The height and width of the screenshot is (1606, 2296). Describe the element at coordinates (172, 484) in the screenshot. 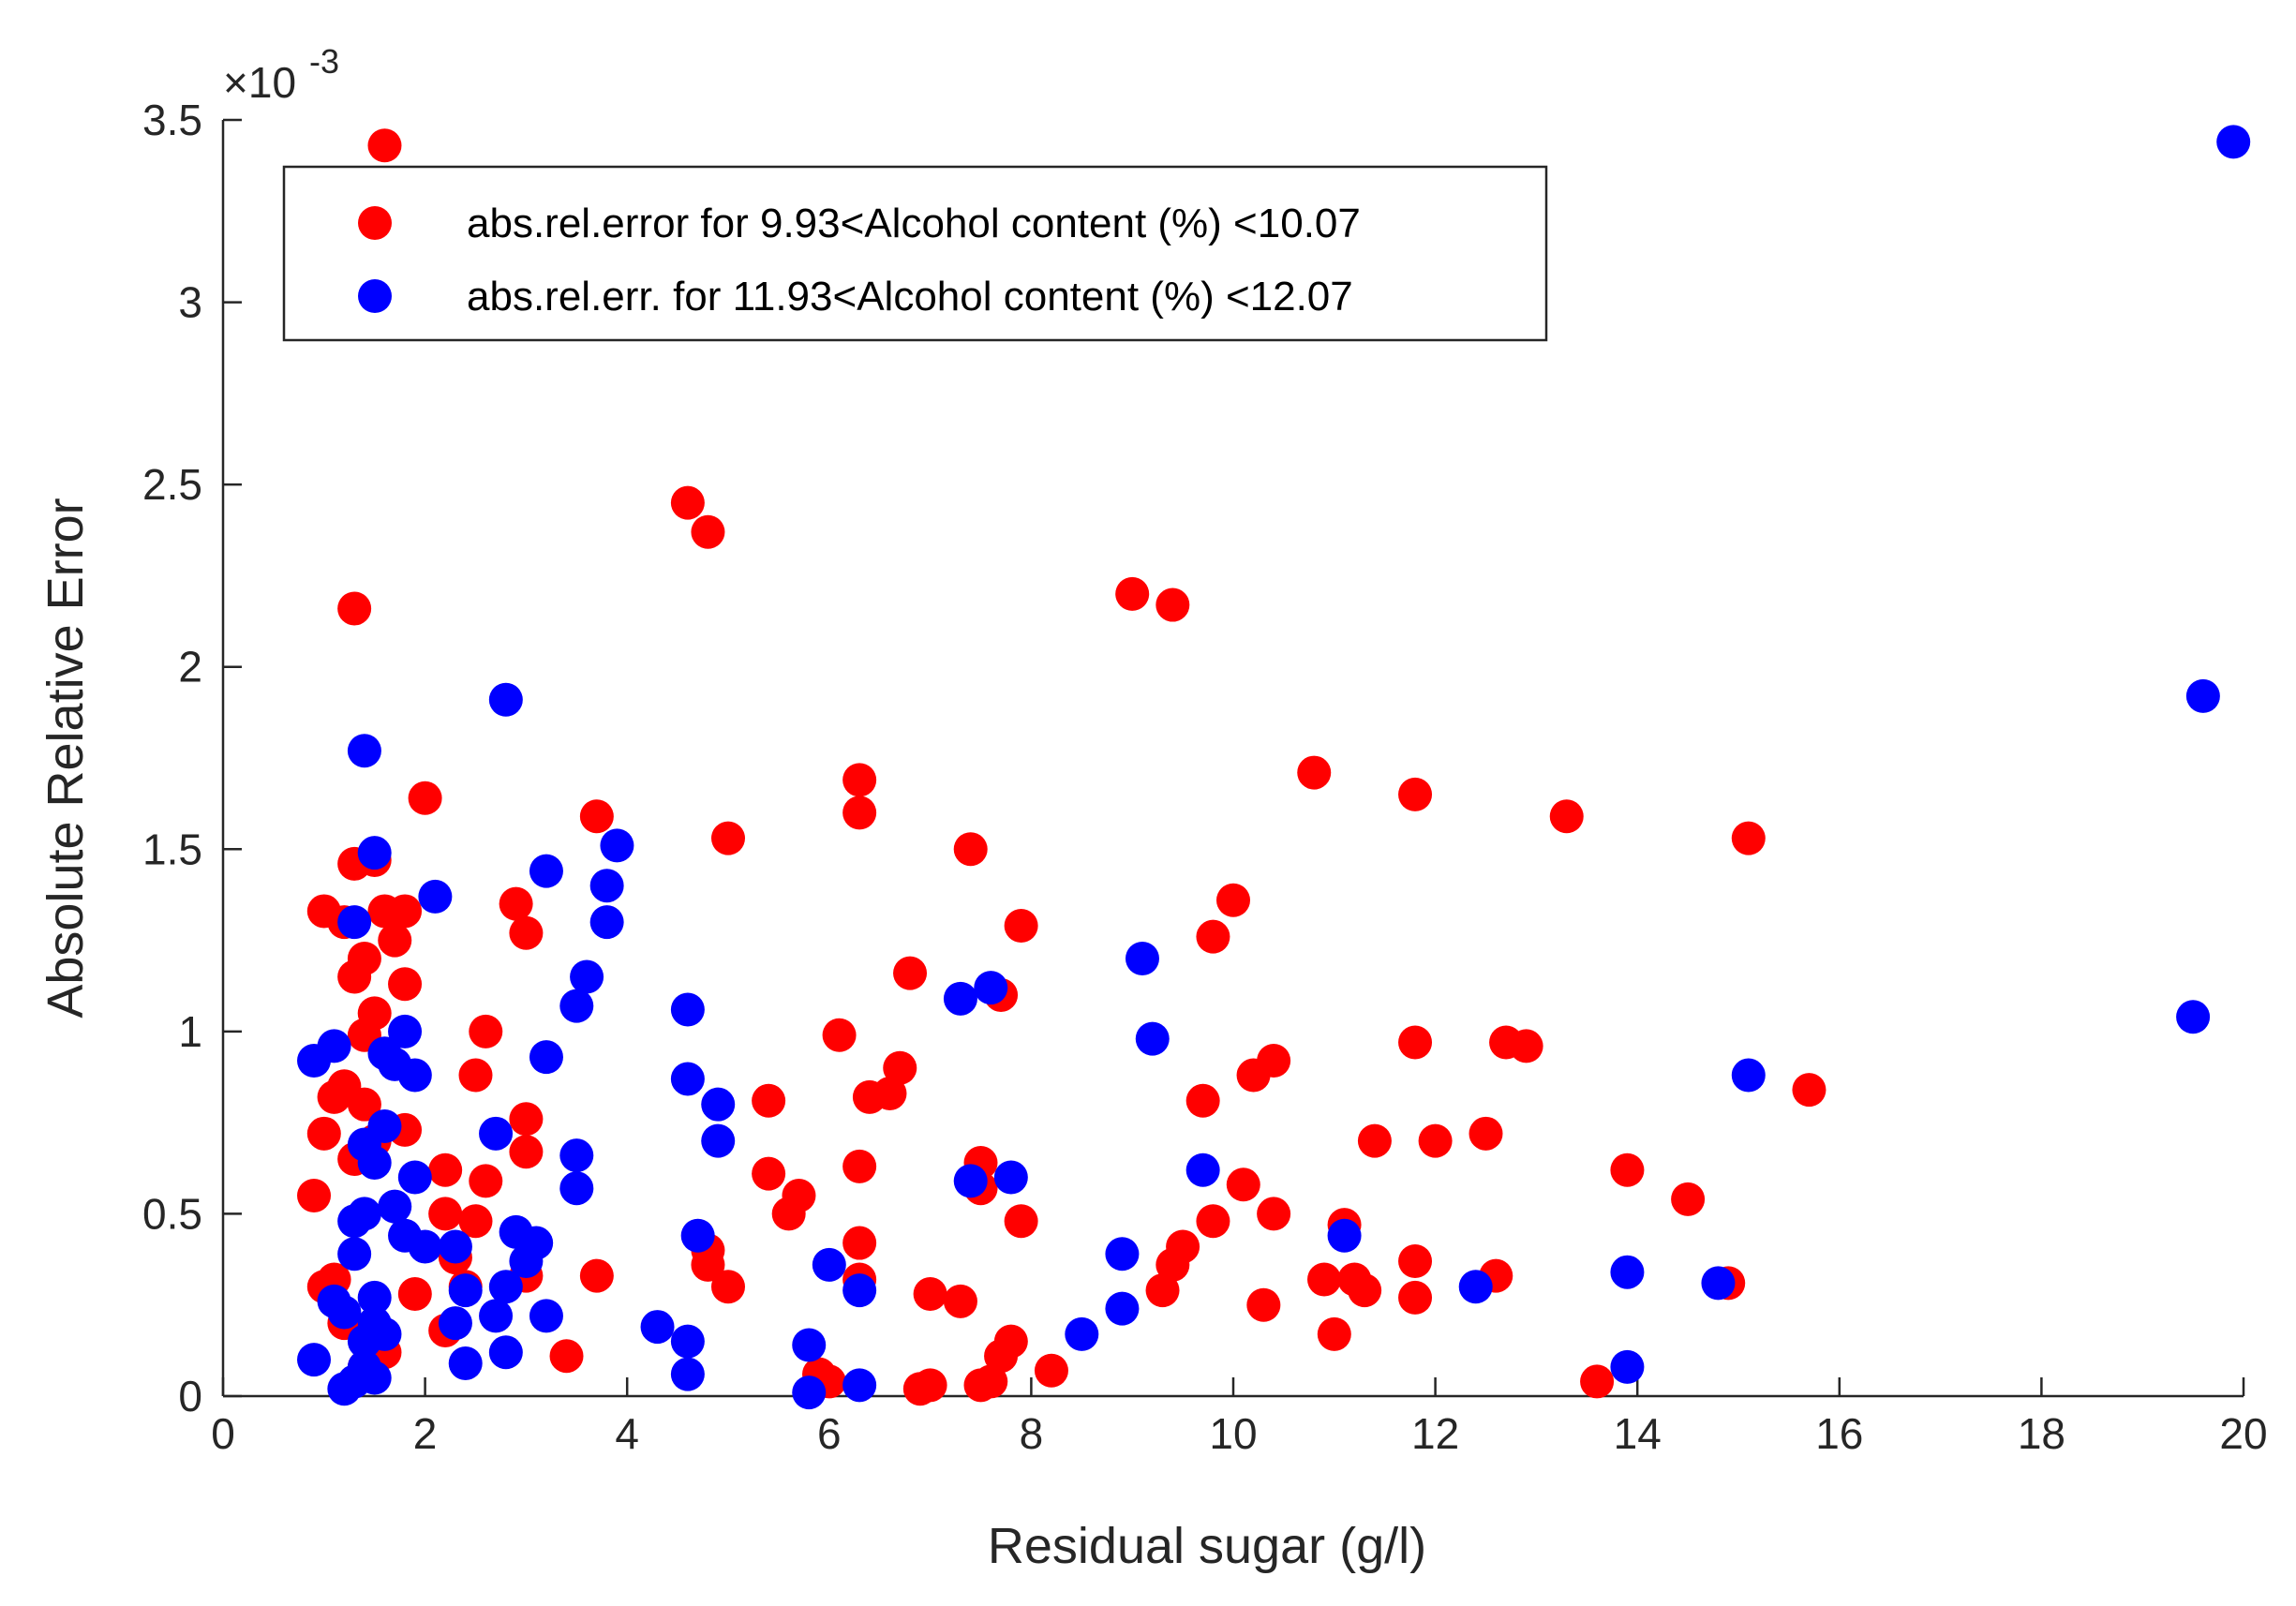

I see `y-tick-label: 2.5` at that location.